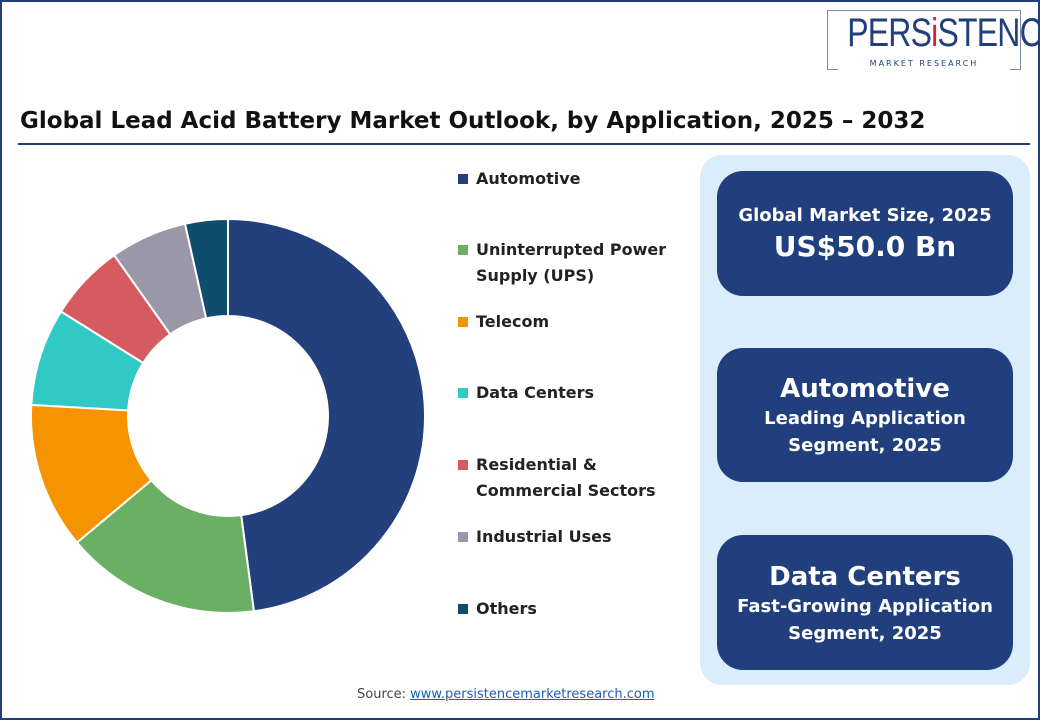  I want to click on legend-label: Residential & Commercial Sectors, so click(566, 478).